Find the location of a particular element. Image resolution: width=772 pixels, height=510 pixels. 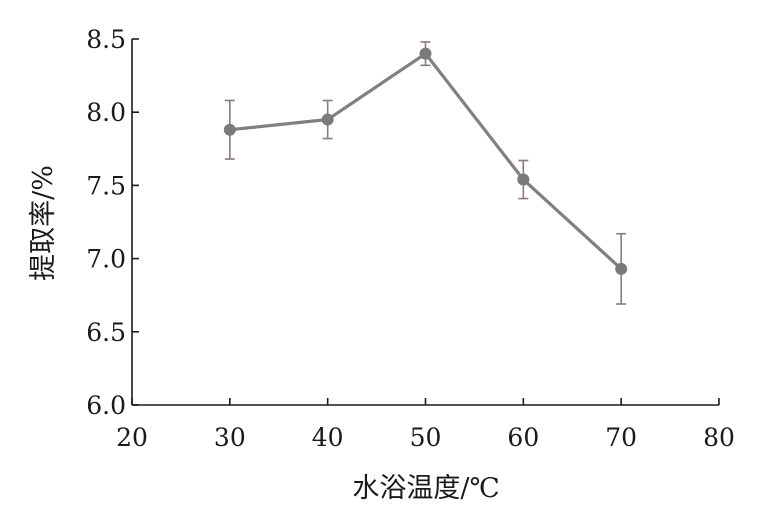

y-tick-label: 6.5 is located at coordinates (106, 332).